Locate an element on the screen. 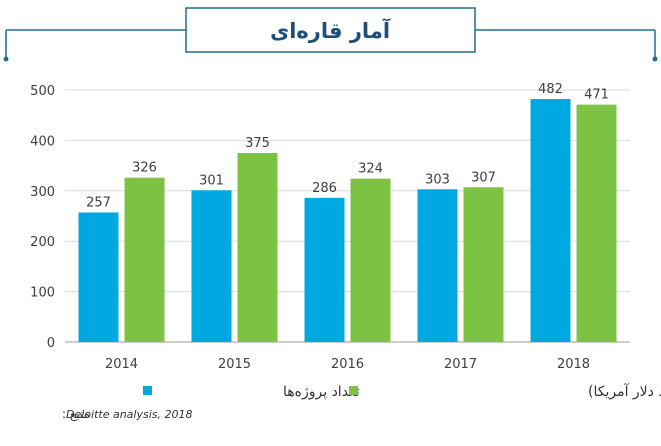 The image size is (661, 446). legend-label-series-1: تعداد پروژه‌ها is located at coordinates (321, 392).